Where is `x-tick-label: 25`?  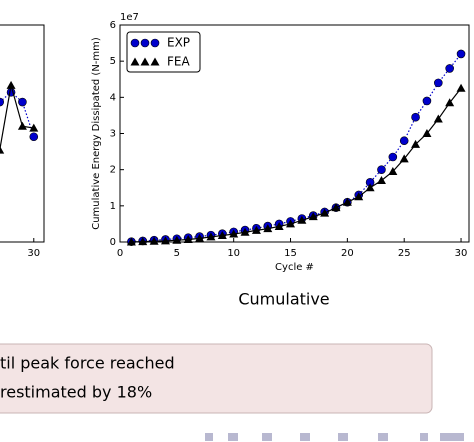 x-tick-label: 25 is located at coordinates (404, 253).